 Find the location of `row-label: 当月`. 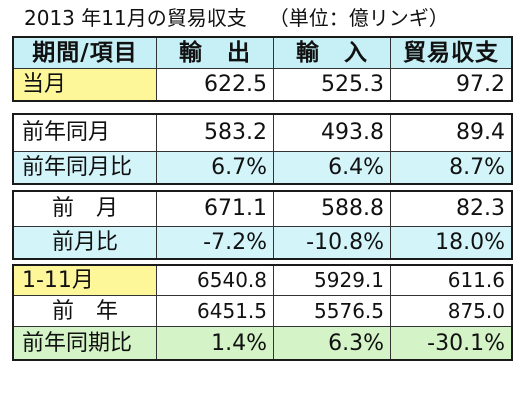

row-label: 当月 is located at coordinates (85, 84).